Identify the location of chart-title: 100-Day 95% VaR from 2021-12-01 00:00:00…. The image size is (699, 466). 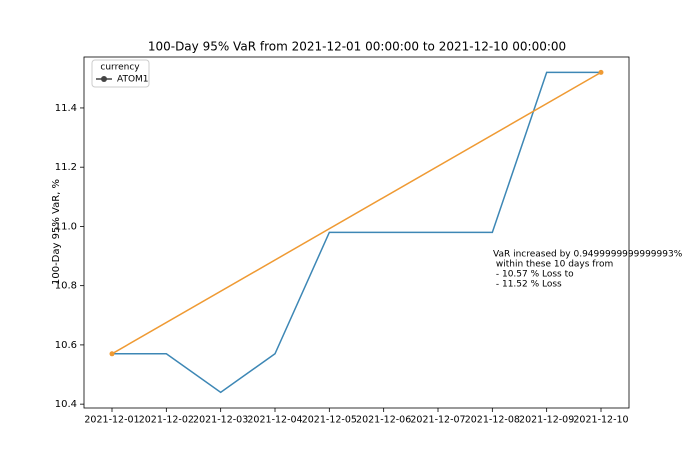
(357, 47).